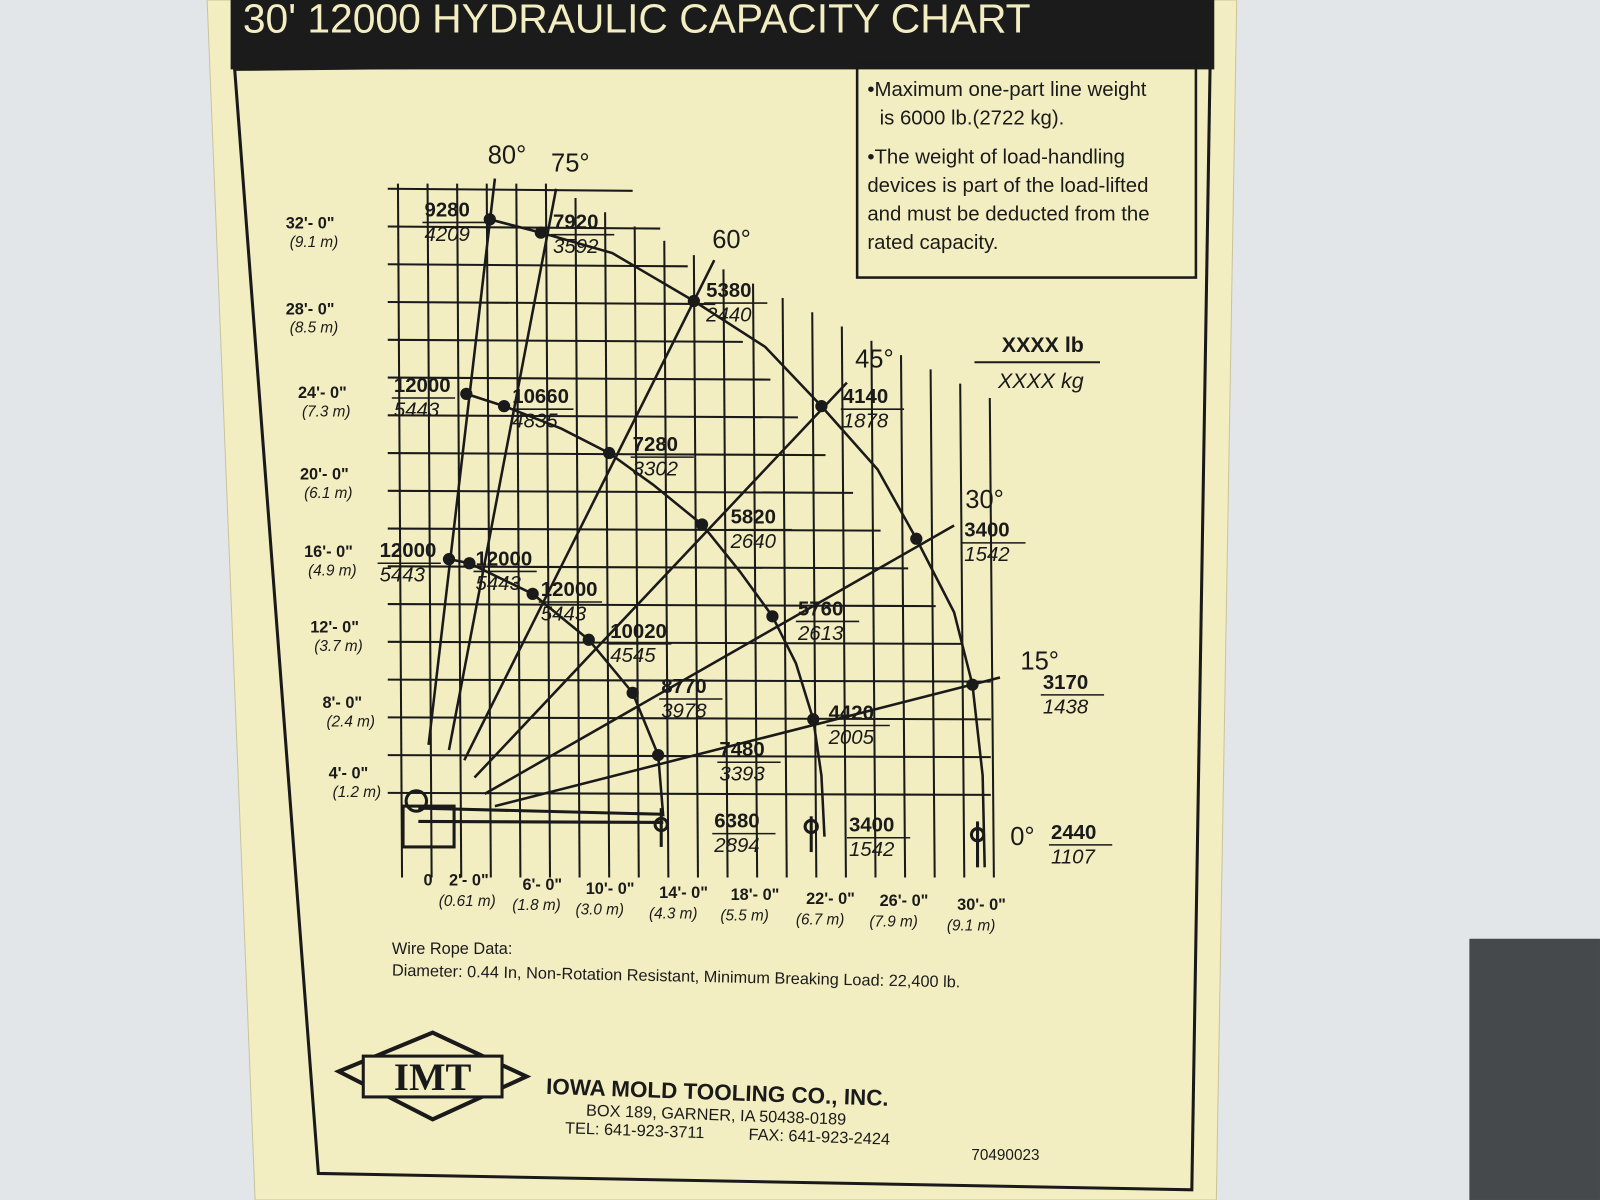  I want to click on company-tel: TEL: 641-923-3711, so click(635, 1130).